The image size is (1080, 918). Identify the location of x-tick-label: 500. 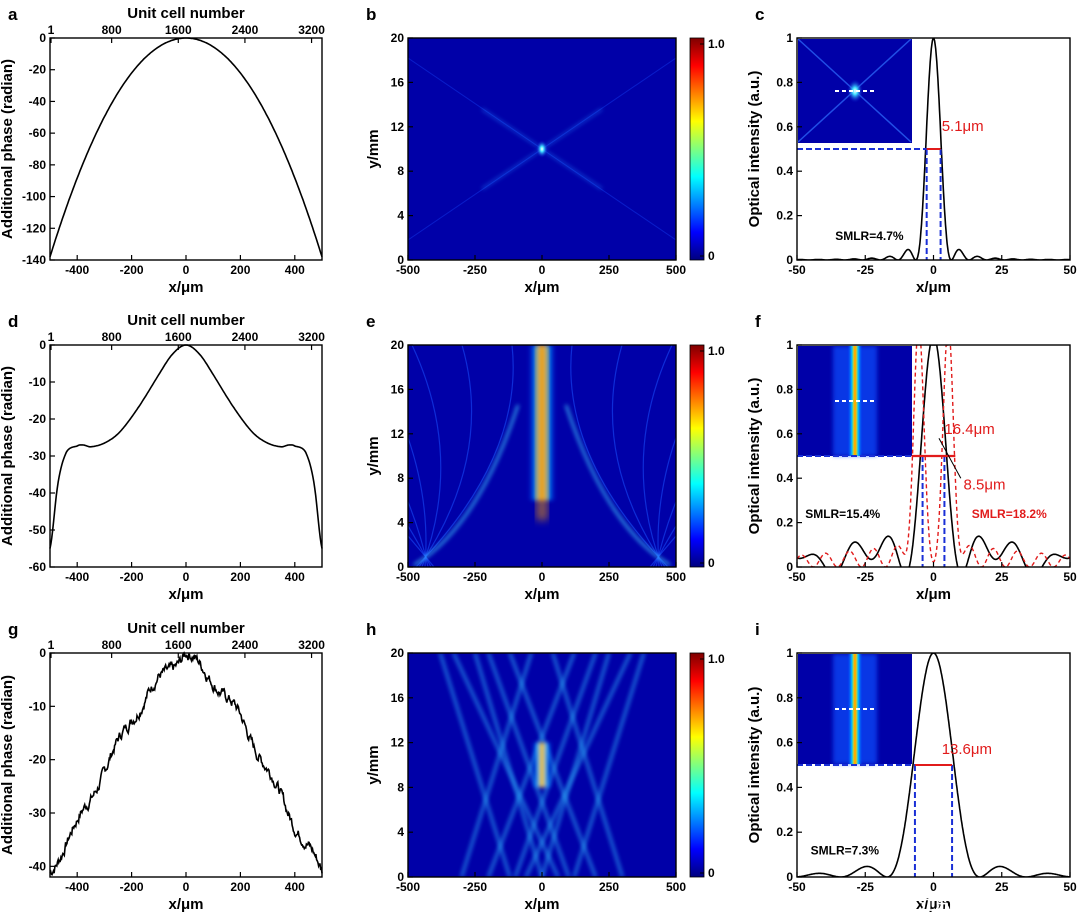
(676, 270).